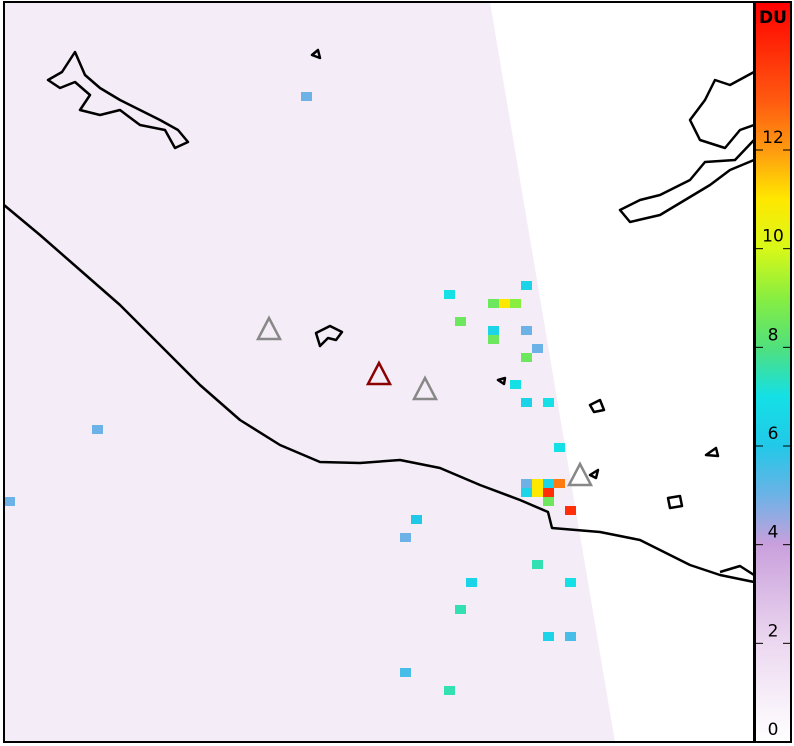 Image resolution: width=794 pixels, height=746 pixels. I want to click on colorbar-tick-label: 6, so click(773, 434).